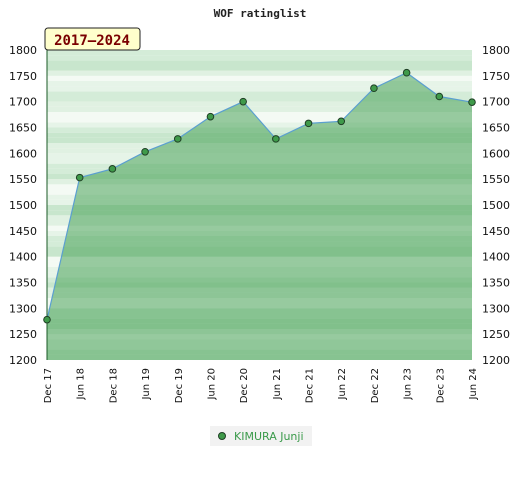  Describe the element at coordinates (23, 308) in the screenshot. I see `y-tick-label-left: 1300` at that location.